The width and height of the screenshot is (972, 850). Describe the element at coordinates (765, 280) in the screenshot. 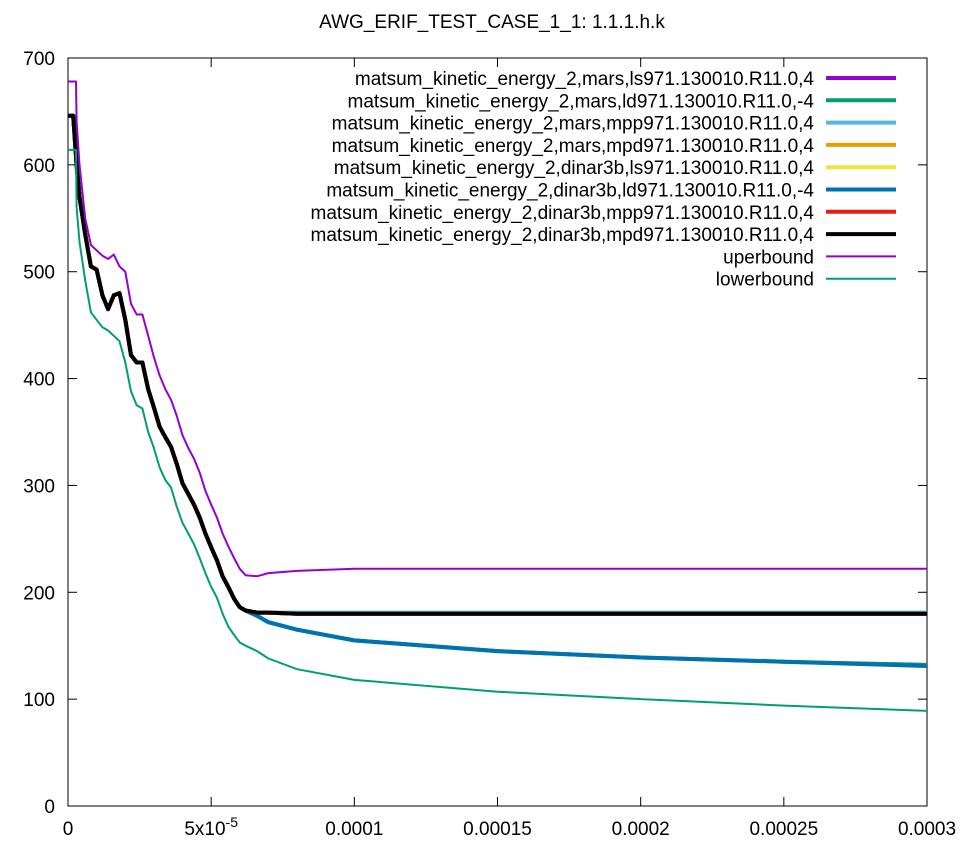

I see `legend-label: lowerbound` at that location.